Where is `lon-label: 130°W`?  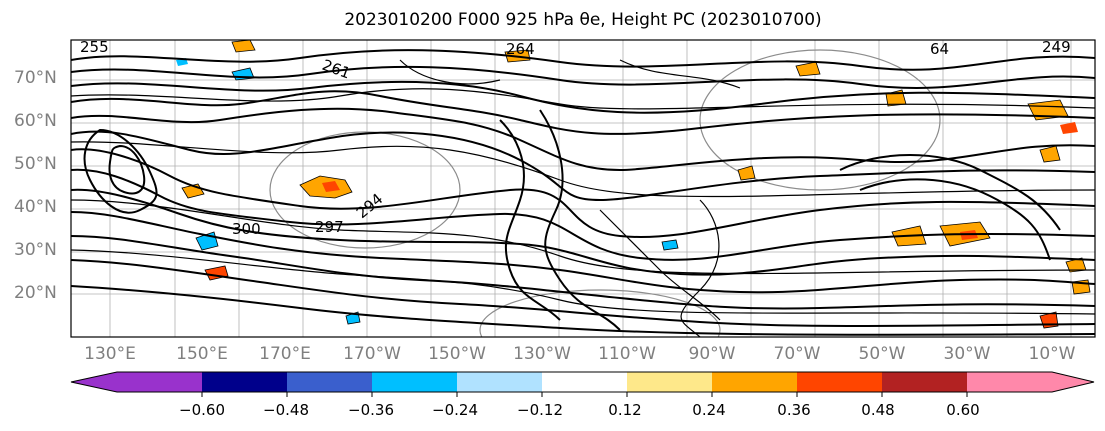
lon-label: 130°W is located at coordinates (542, 354).